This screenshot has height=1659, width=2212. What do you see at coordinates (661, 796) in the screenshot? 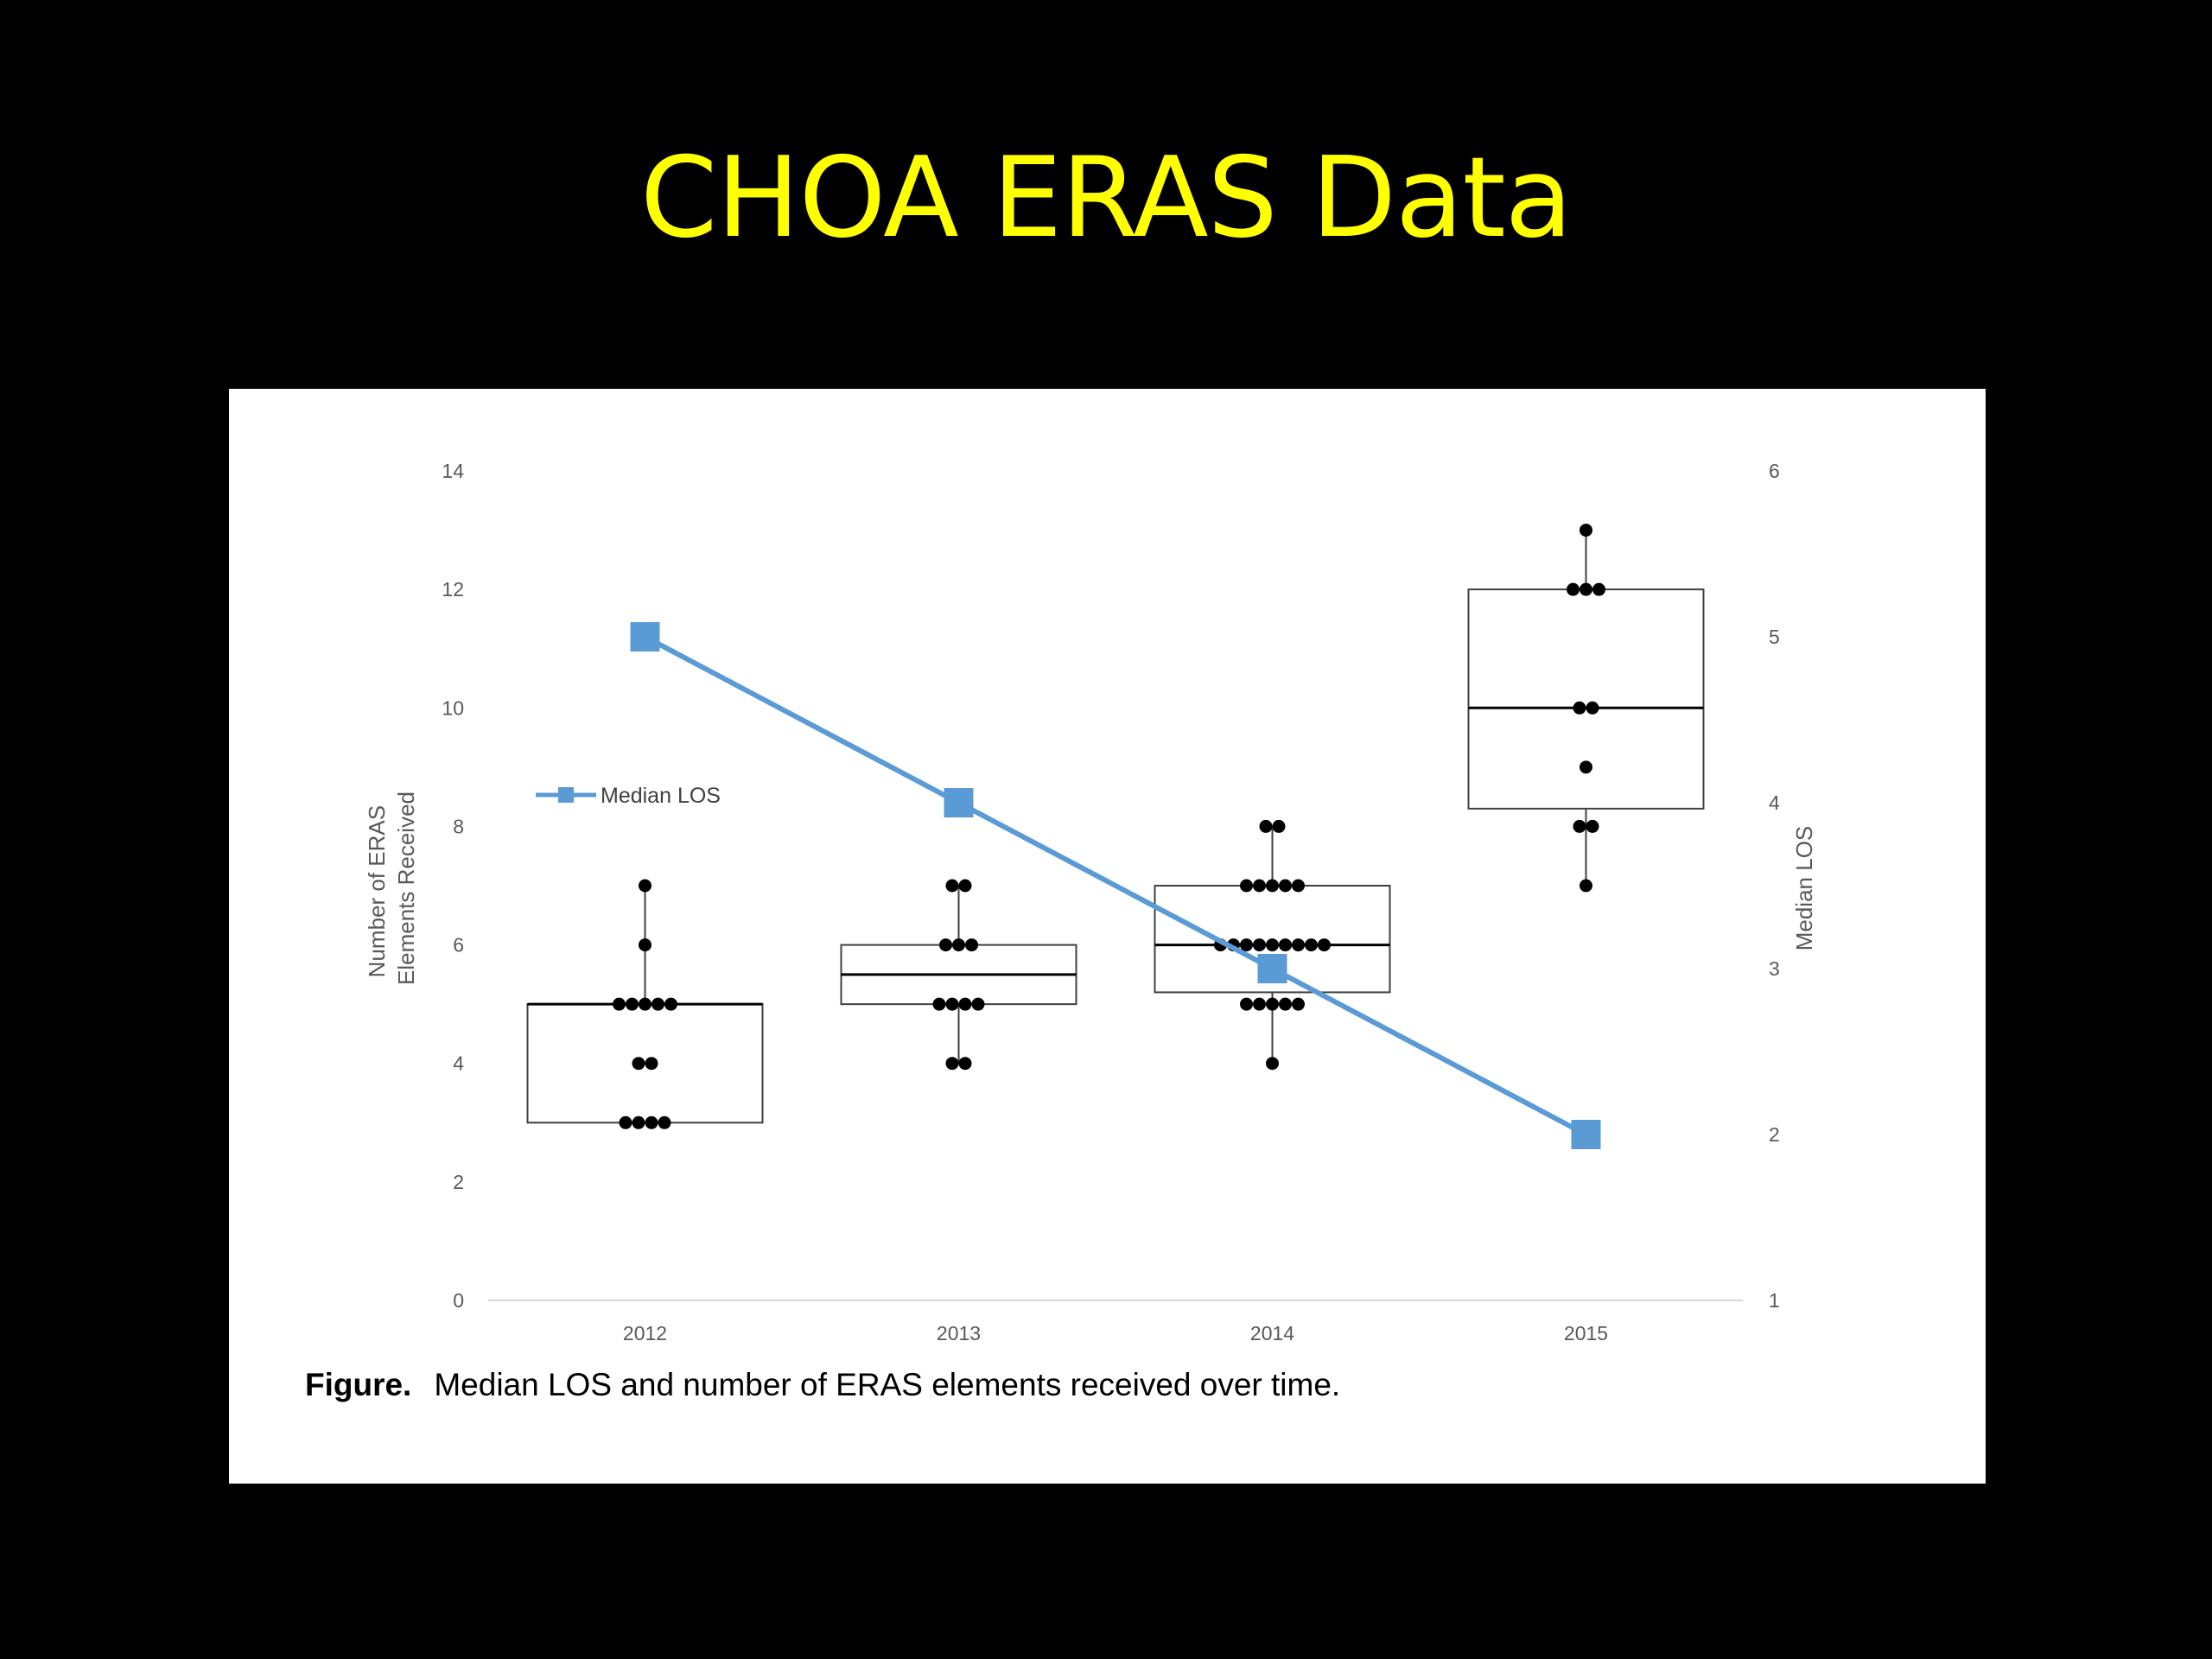
I see `legend-label: Median LOS` at bounding box center [661, 796].